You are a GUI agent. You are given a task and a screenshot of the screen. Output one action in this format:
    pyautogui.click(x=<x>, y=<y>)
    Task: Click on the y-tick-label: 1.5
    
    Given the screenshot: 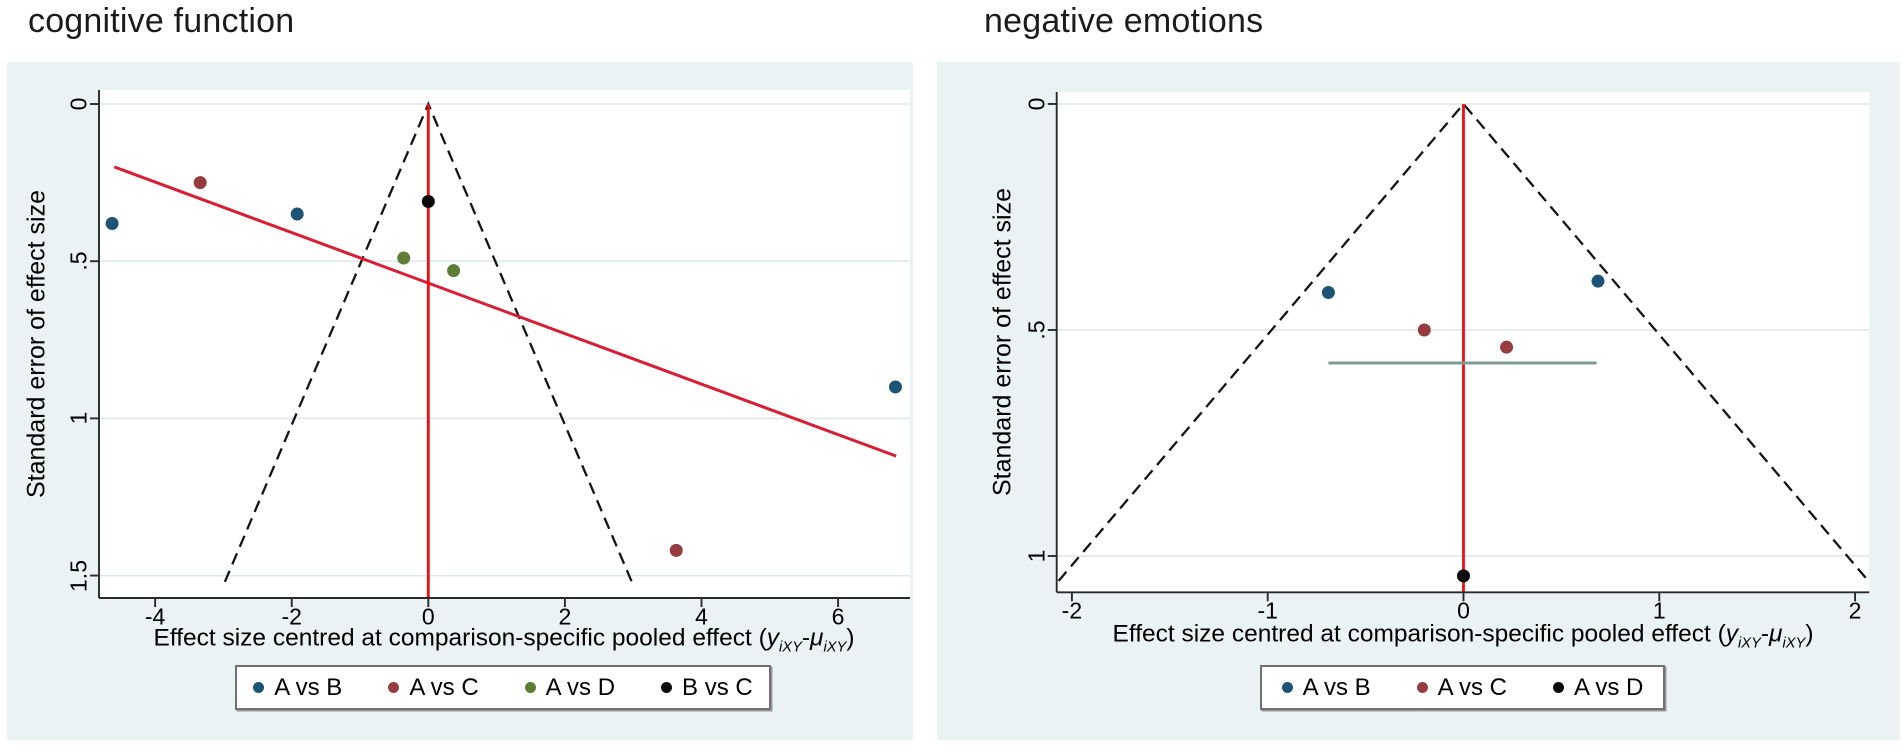 What is the action you would take?
    pyautogui.click(x=78, y=575)
    